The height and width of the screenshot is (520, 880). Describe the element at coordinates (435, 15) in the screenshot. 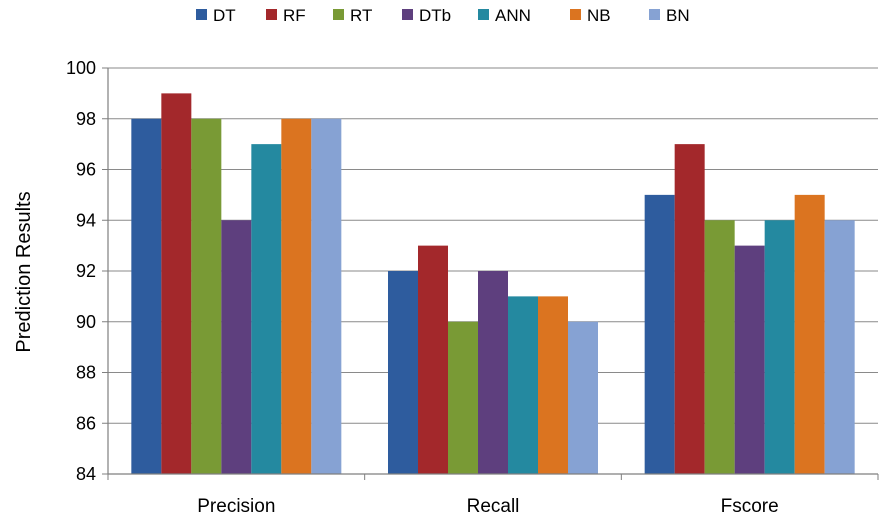

I see `legend-label: DTb` at that location.